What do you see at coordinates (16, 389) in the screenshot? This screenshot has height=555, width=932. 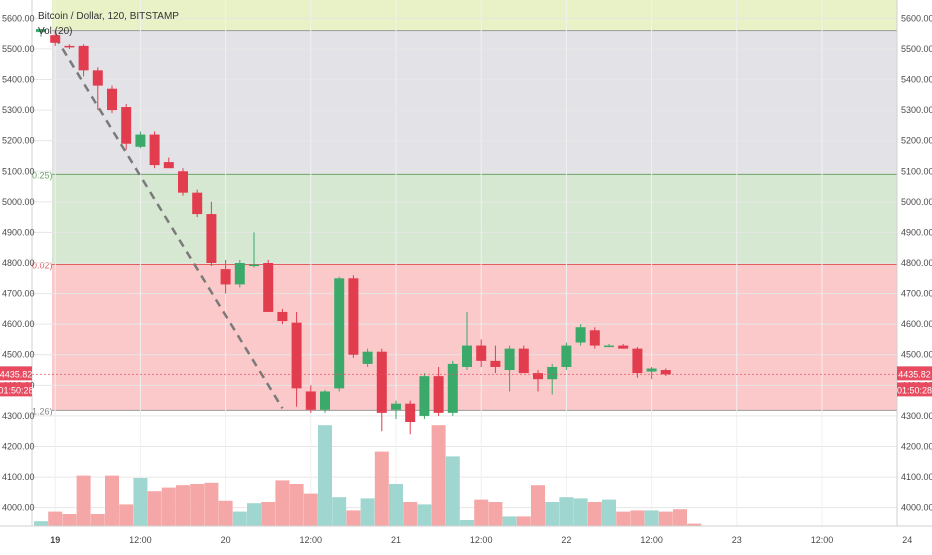 I see `countdown-box` at bounding box center [16, 389].